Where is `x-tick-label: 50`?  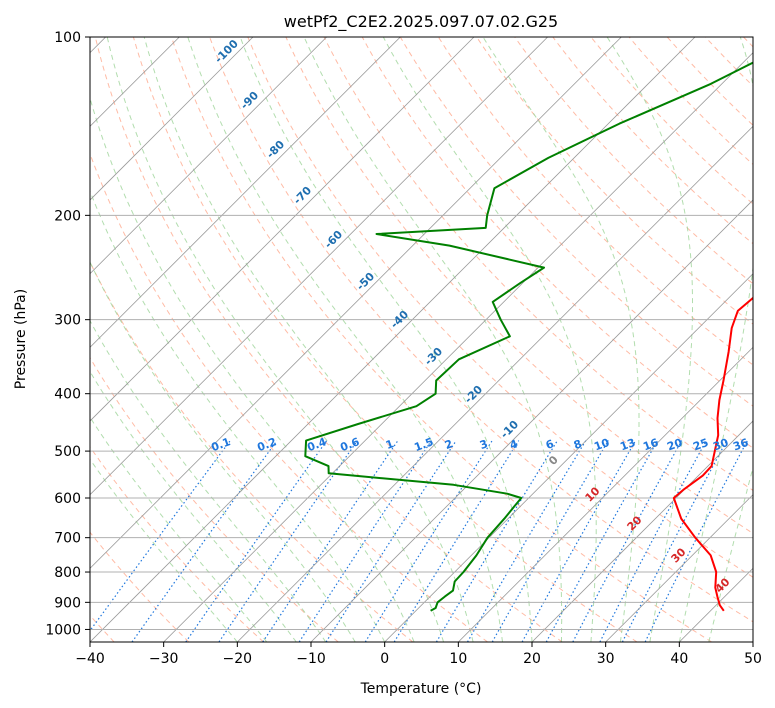
x-tick-label: 50 is located at coordinates (753, 659).